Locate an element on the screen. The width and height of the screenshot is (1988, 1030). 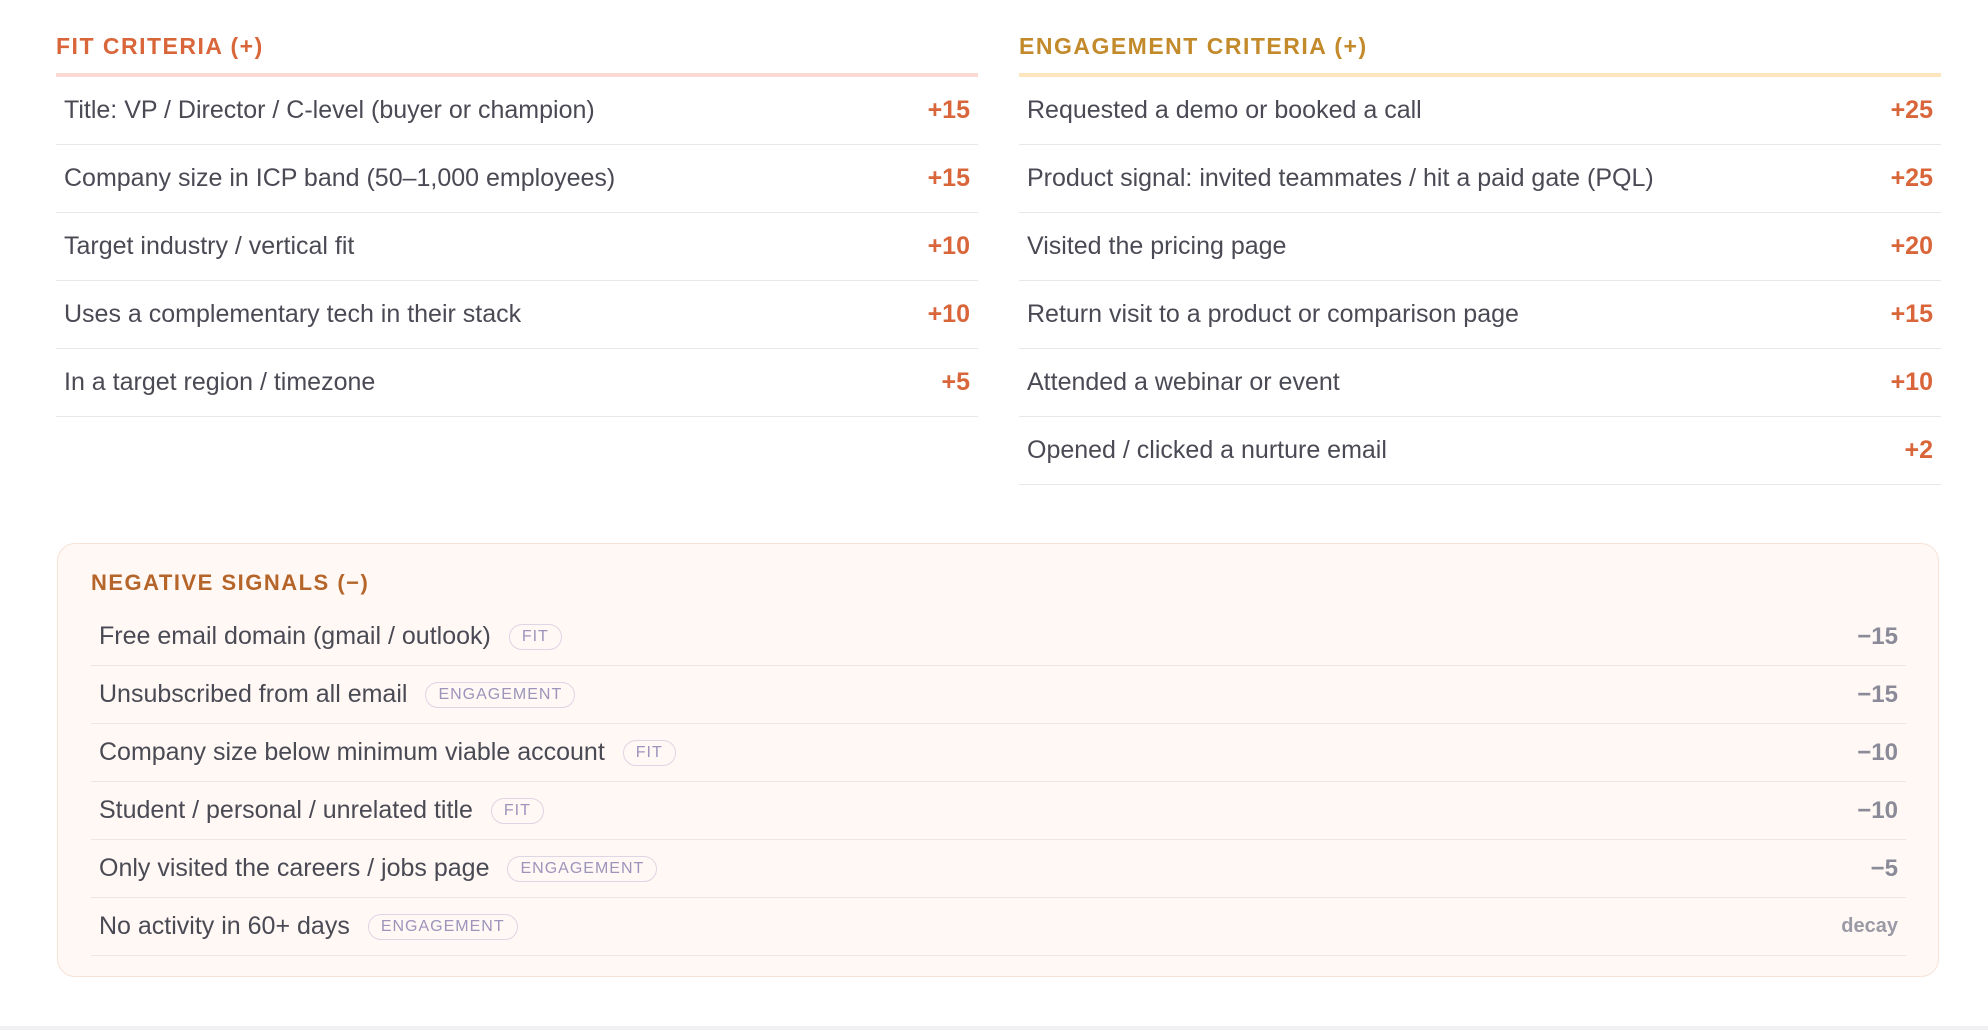
points: +5 is located at coordinates (955, 382).